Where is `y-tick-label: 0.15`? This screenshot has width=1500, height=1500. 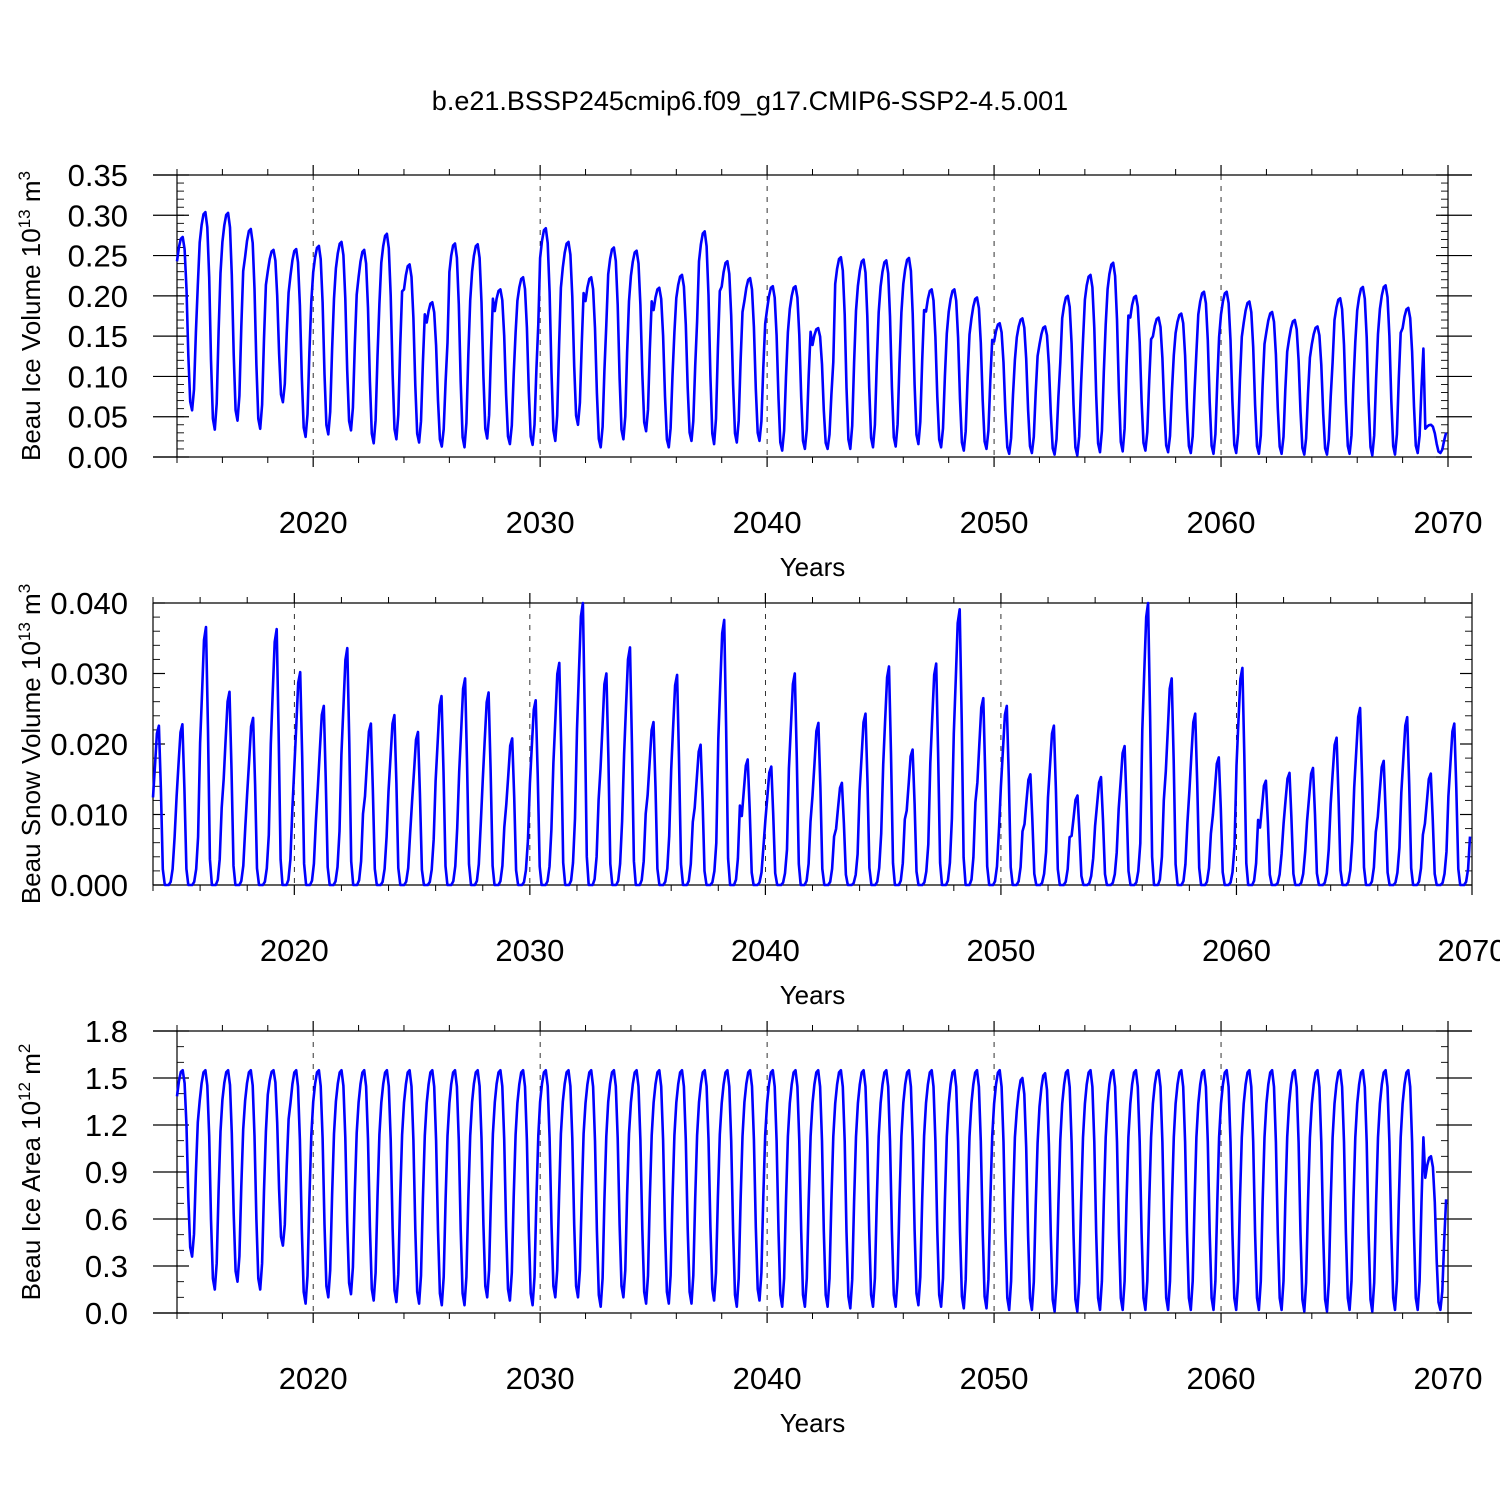
y-tick-label: 0.15 is located at coordinates (98, 336).